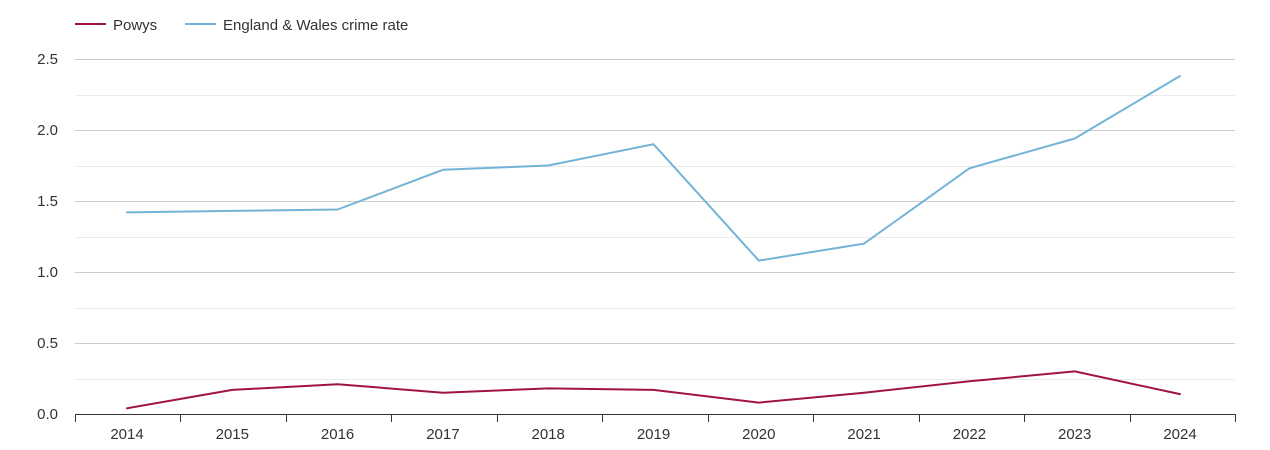 This screenshot has height=450, width=1270. Describe the element at coordinates (126, 434) in the screenshot. I see `x-tick-label: 2014` at that location.